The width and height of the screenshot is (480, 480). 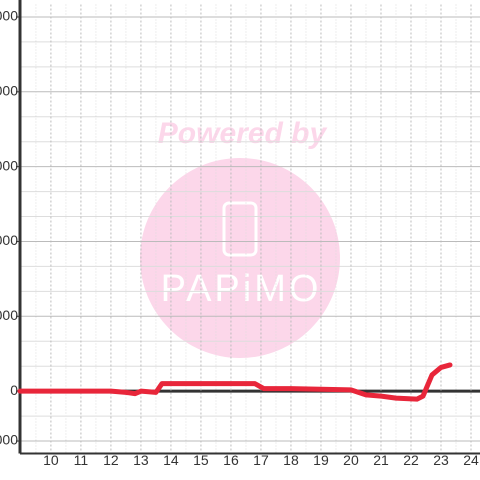 What do you see at coordinates (240, 229) in the screenshot?
I see `watermark-phone` at bounding box center [240, 229].